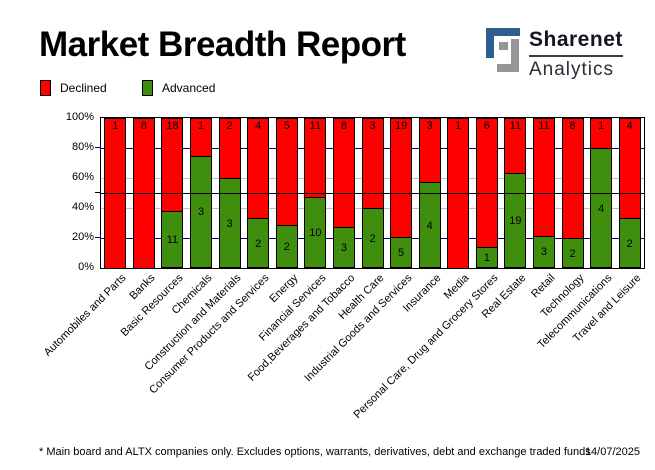  What do you see at coordinates (503, 53) in the screenshot?
I see `sharenet-mark-icon` at bounding box center [503, 53].